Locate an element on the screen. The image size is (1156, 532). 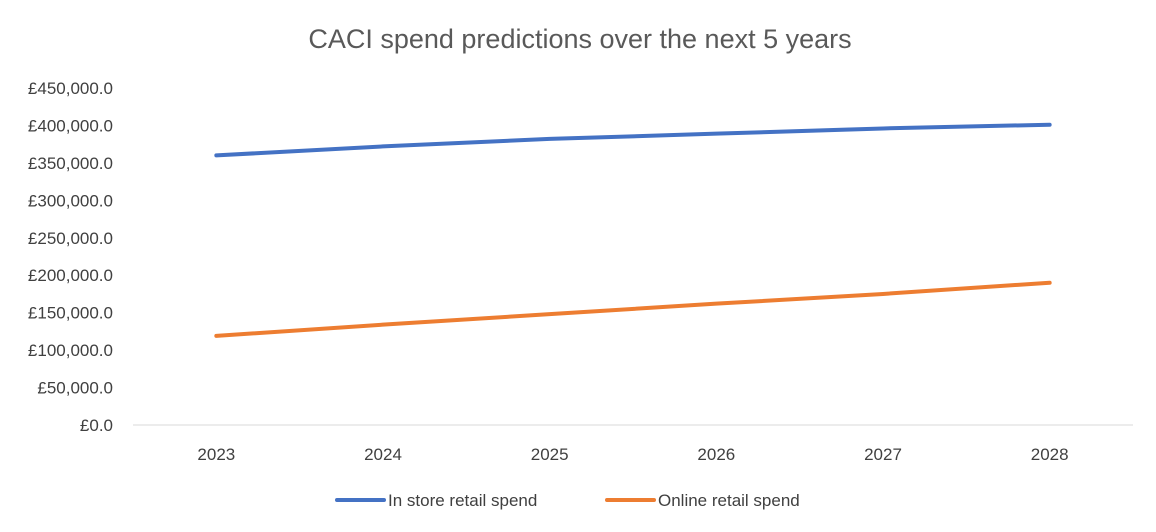
y-tick-label: £100,000.0 is located at coordinates (70, 350).